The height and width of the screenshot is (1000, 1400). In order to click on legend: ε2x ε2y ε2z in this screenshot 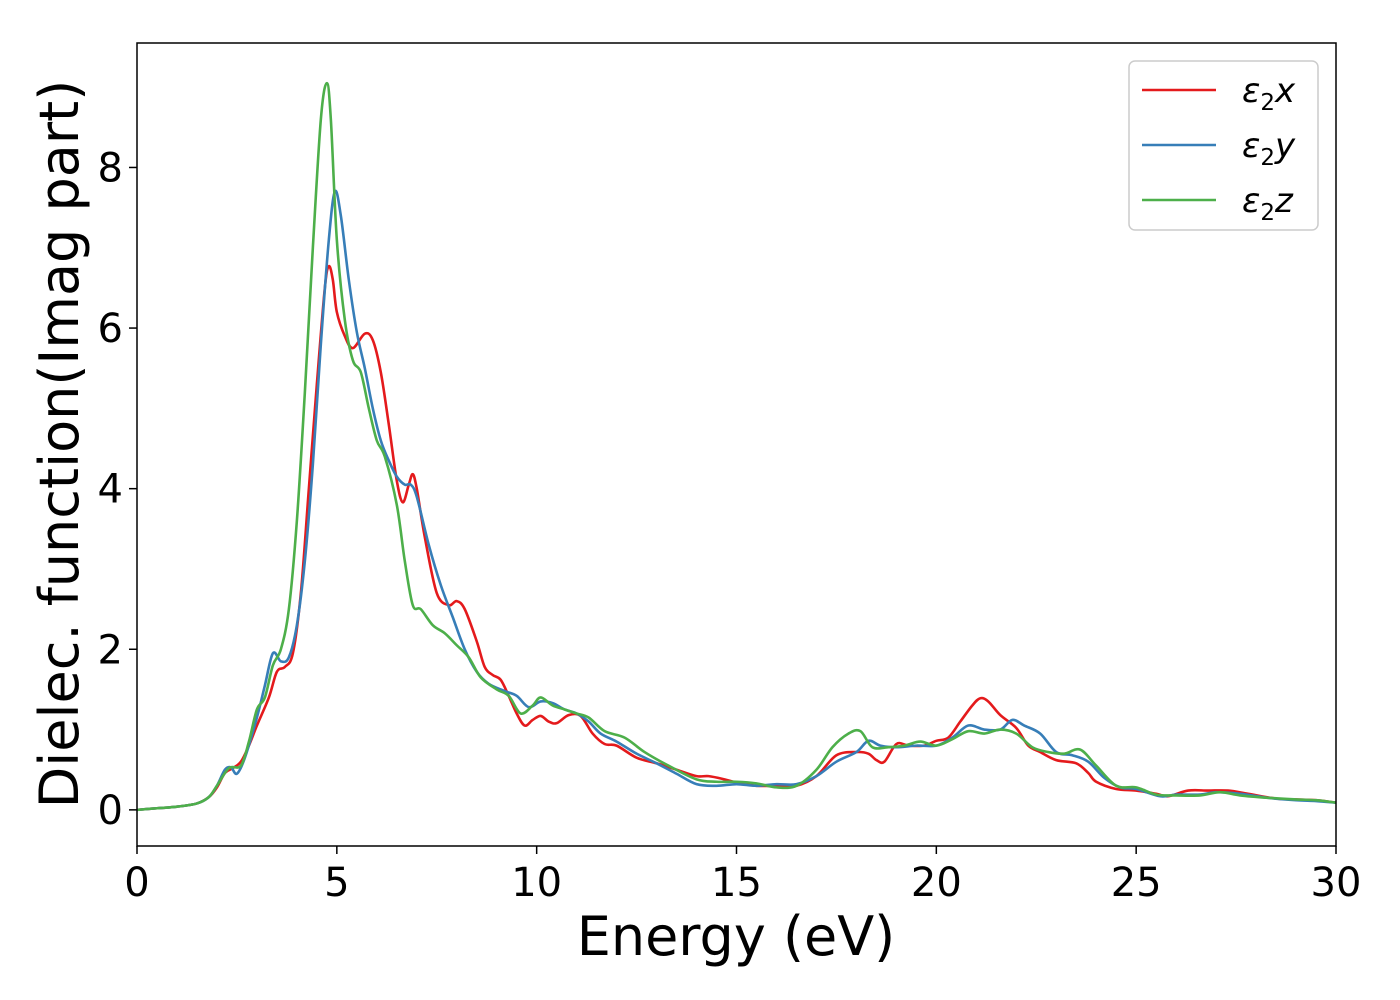, I will do `click(1223, 145)`.